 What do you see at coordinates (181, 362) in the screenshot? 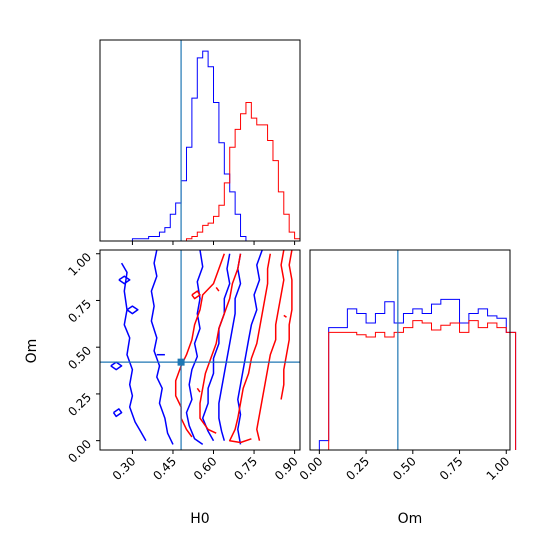
I see `truth-marker` at bounding box center [181, 362].